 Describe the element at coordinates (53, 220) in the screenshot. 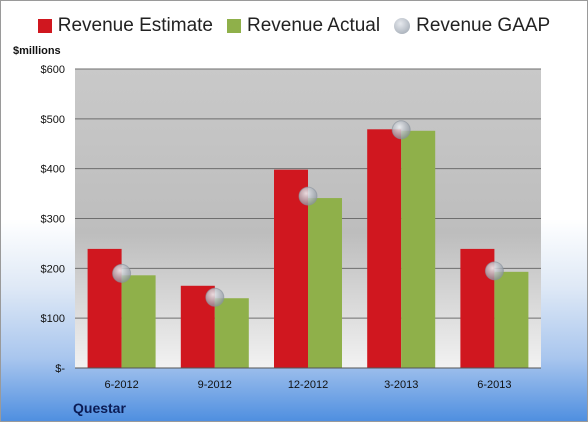

I see `y-tick-label: $300` at that location.